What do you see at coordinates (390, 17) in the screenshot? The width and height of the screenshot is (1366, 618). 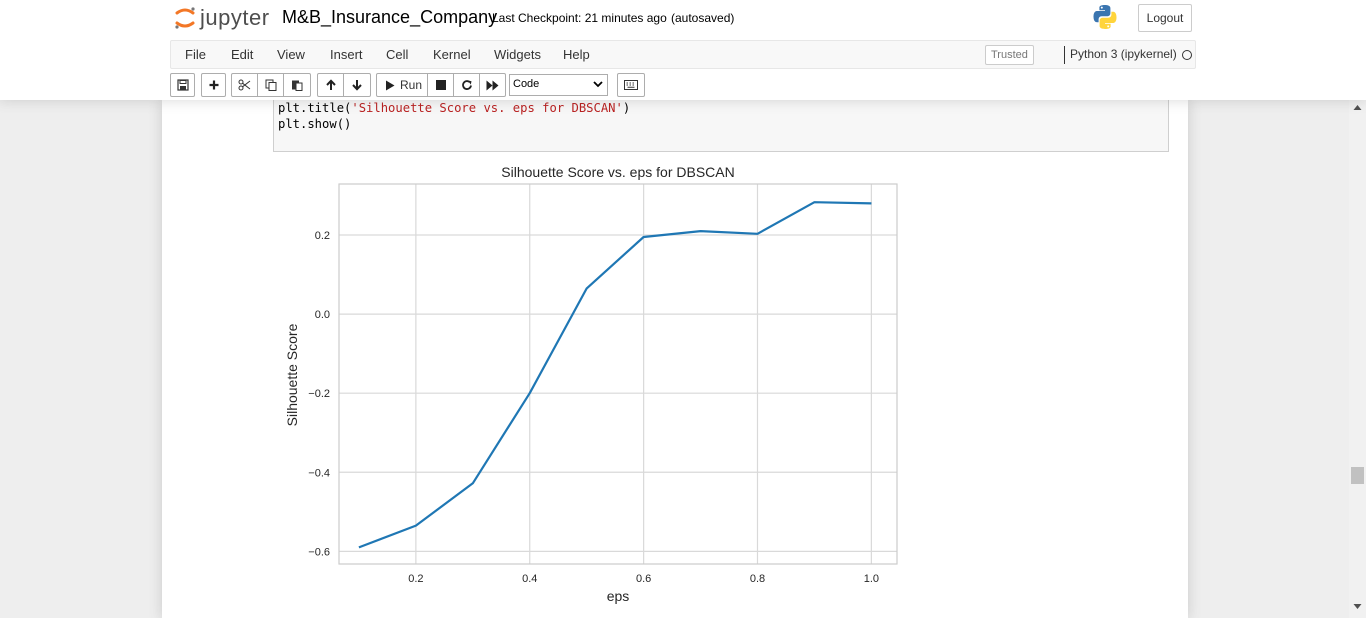 I see `notebook-name: M&B_Insurance_Company` at bounding box center [390, 17].